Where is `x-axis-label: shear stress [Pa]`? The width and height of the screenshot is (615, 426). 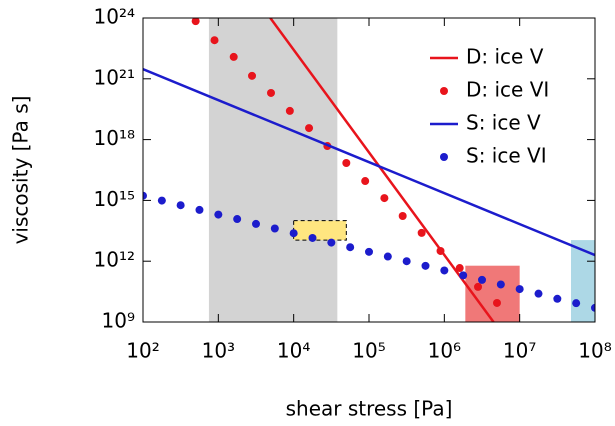
x-axis-label: shear stress [Pa] is located at coordinates (369, 409).